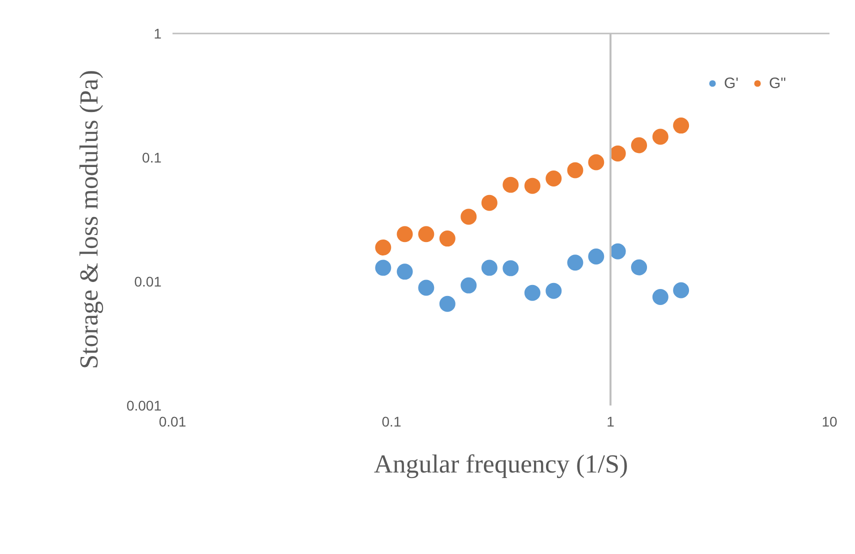 This screenshot has height=554, width=855. Describe the element at coordinates (144, 406) in the screenshot. I see `y-tick-label: 0.001` at that location.